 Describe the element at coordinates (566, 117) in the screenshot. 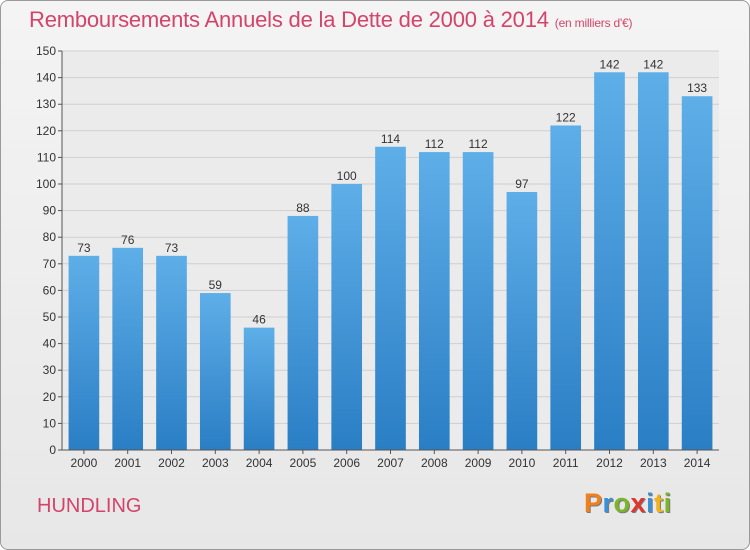

I see `bar-value-label: 122` at that location.